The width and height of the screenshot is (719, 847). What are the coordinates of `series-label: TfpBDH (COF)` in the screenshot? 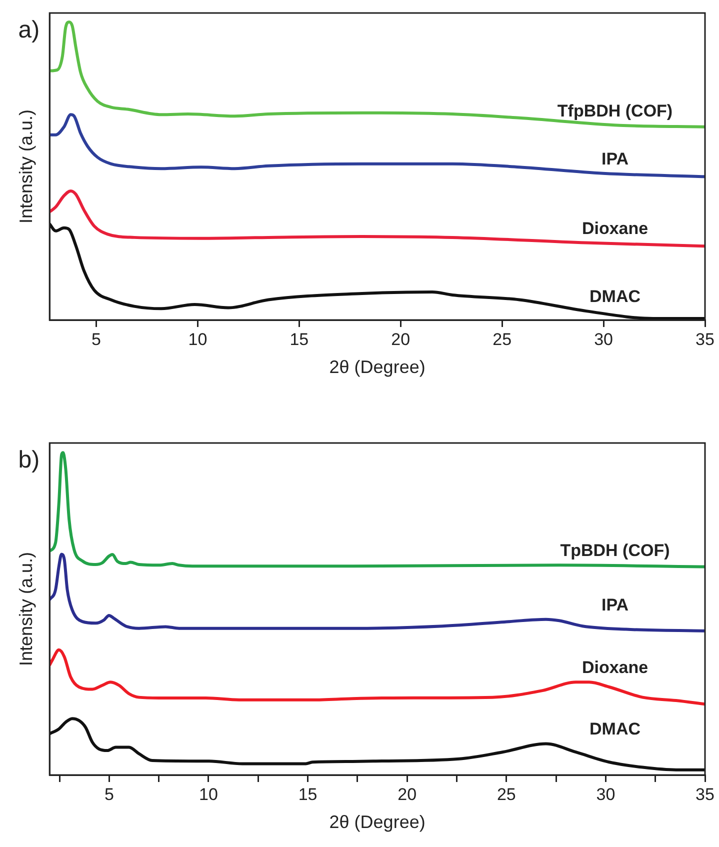 It's located at (615, 110).